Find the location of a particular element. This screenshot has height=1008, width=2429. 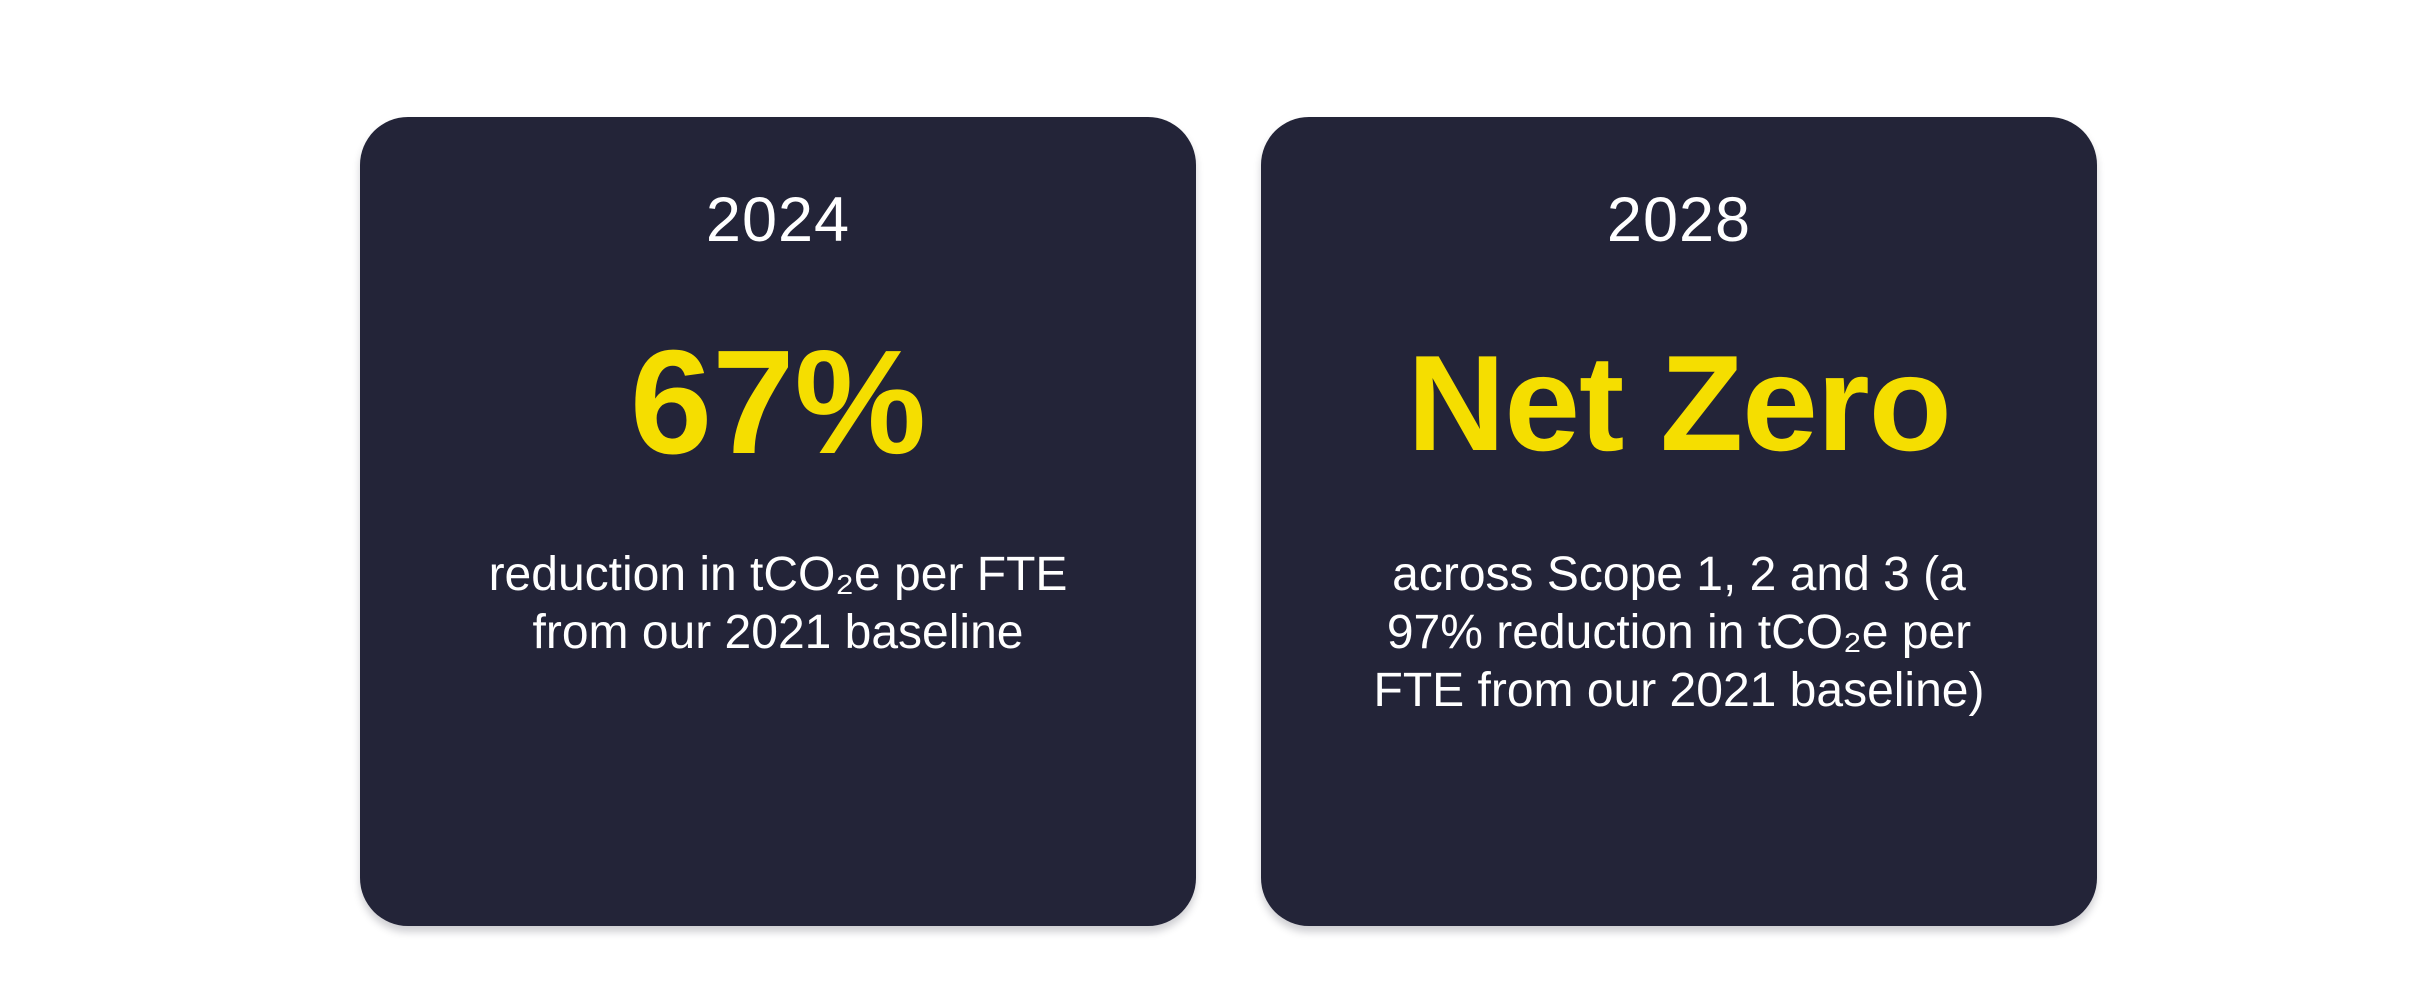

description-line-1: reduction in tCO₂e per FTE is located at coordinates (778, 574).